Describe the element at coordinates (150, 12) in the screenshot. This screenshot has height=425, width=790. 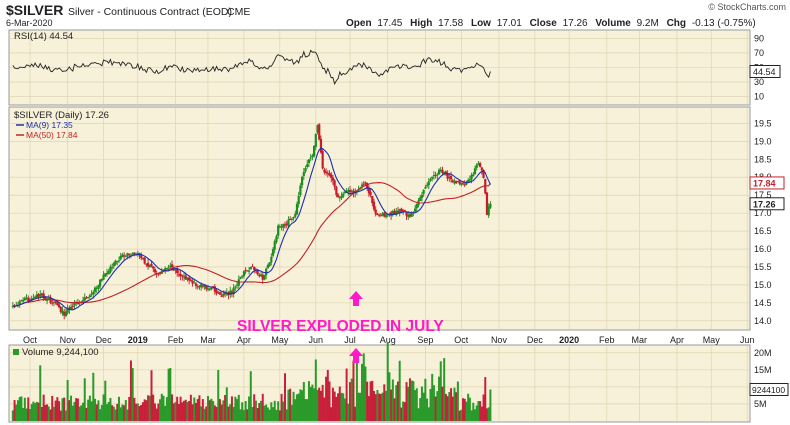
I see `symbol-description: Silver - Continuous Contract (EOD)` at that location.